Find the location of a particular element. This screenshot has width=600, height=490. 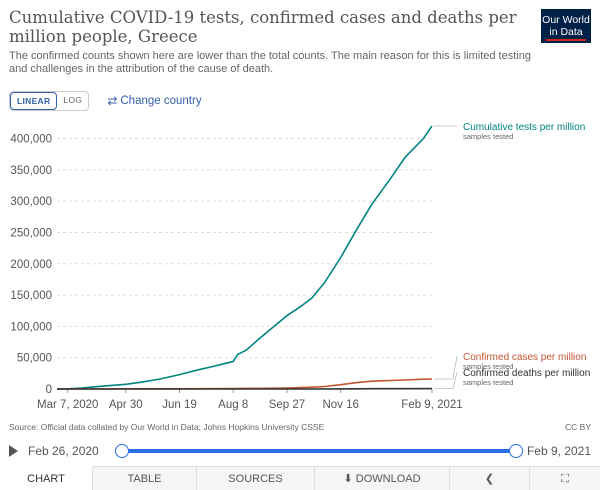

chart-controls: LINEAR LOG ⇄ Change country is located at coordinates (105, 100).